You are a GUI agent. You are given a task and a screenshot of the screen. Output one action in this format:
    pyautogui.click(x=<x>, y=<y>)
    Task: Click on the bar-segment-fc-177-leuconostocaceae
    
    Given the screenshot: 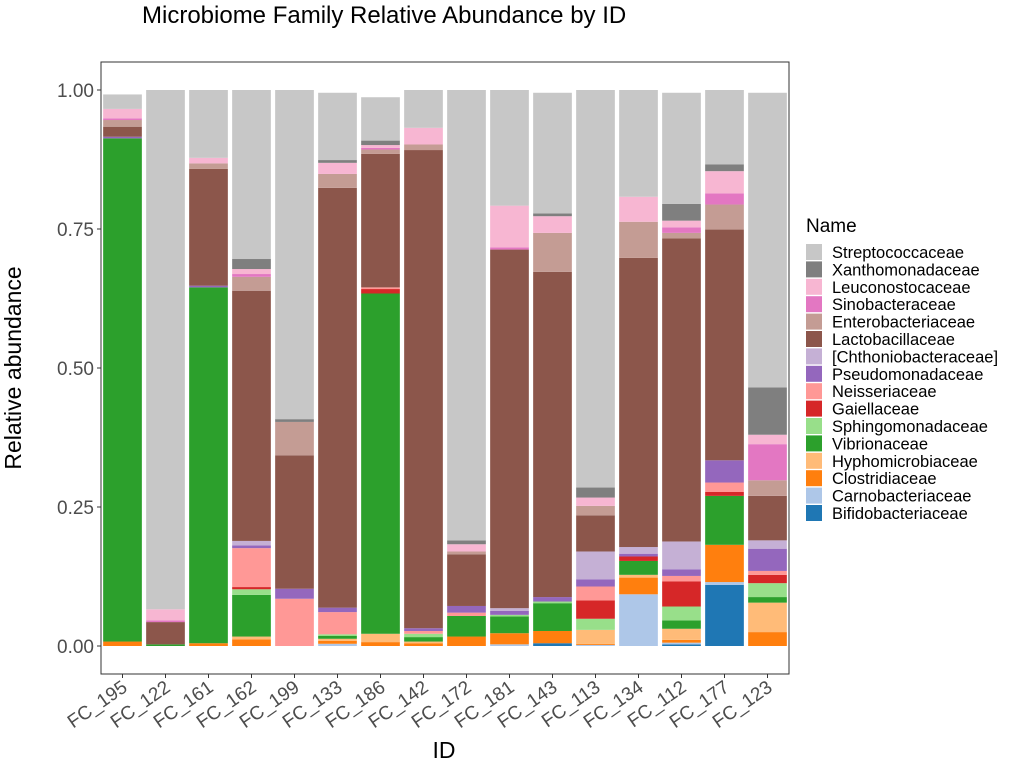 What is the action you would take?
    pyautogui.click(x=724, y=182)
    